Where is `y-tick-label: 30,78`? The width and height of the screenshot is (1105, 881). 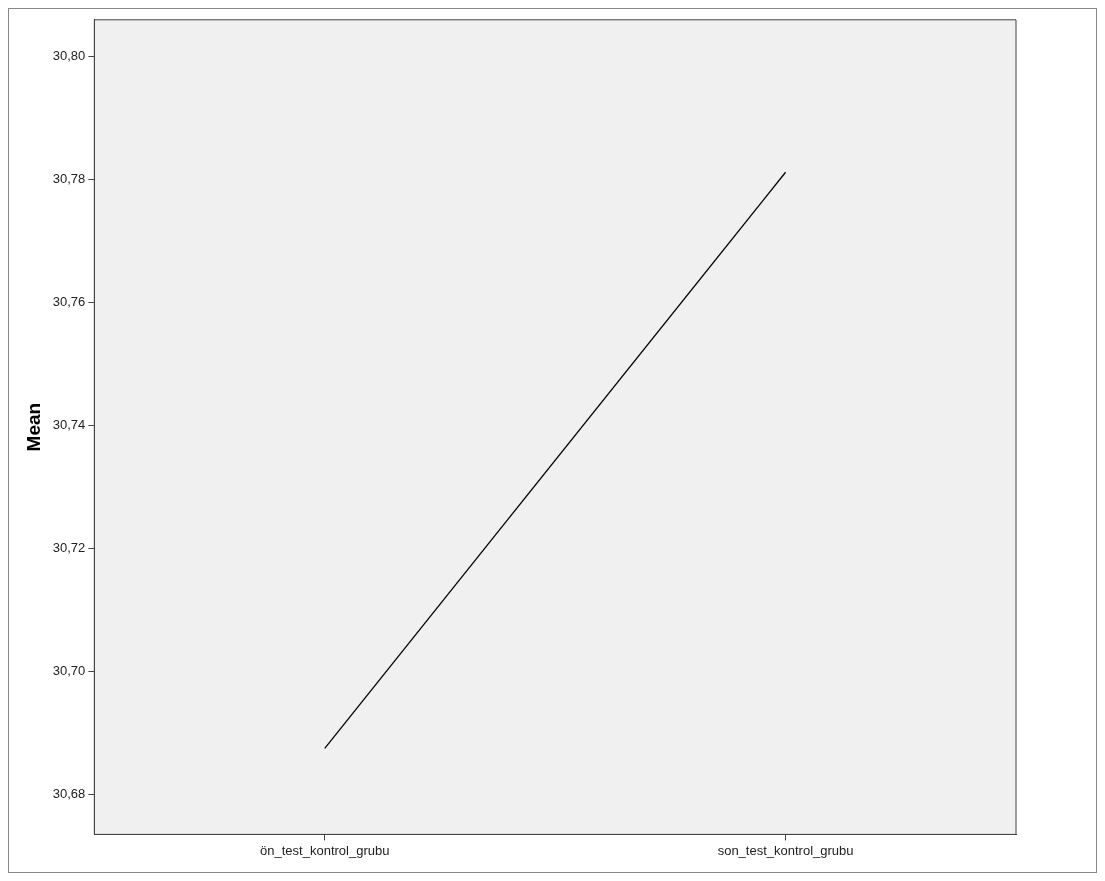 y-tick-label: 30,78 is located at coordinates (69, 179).